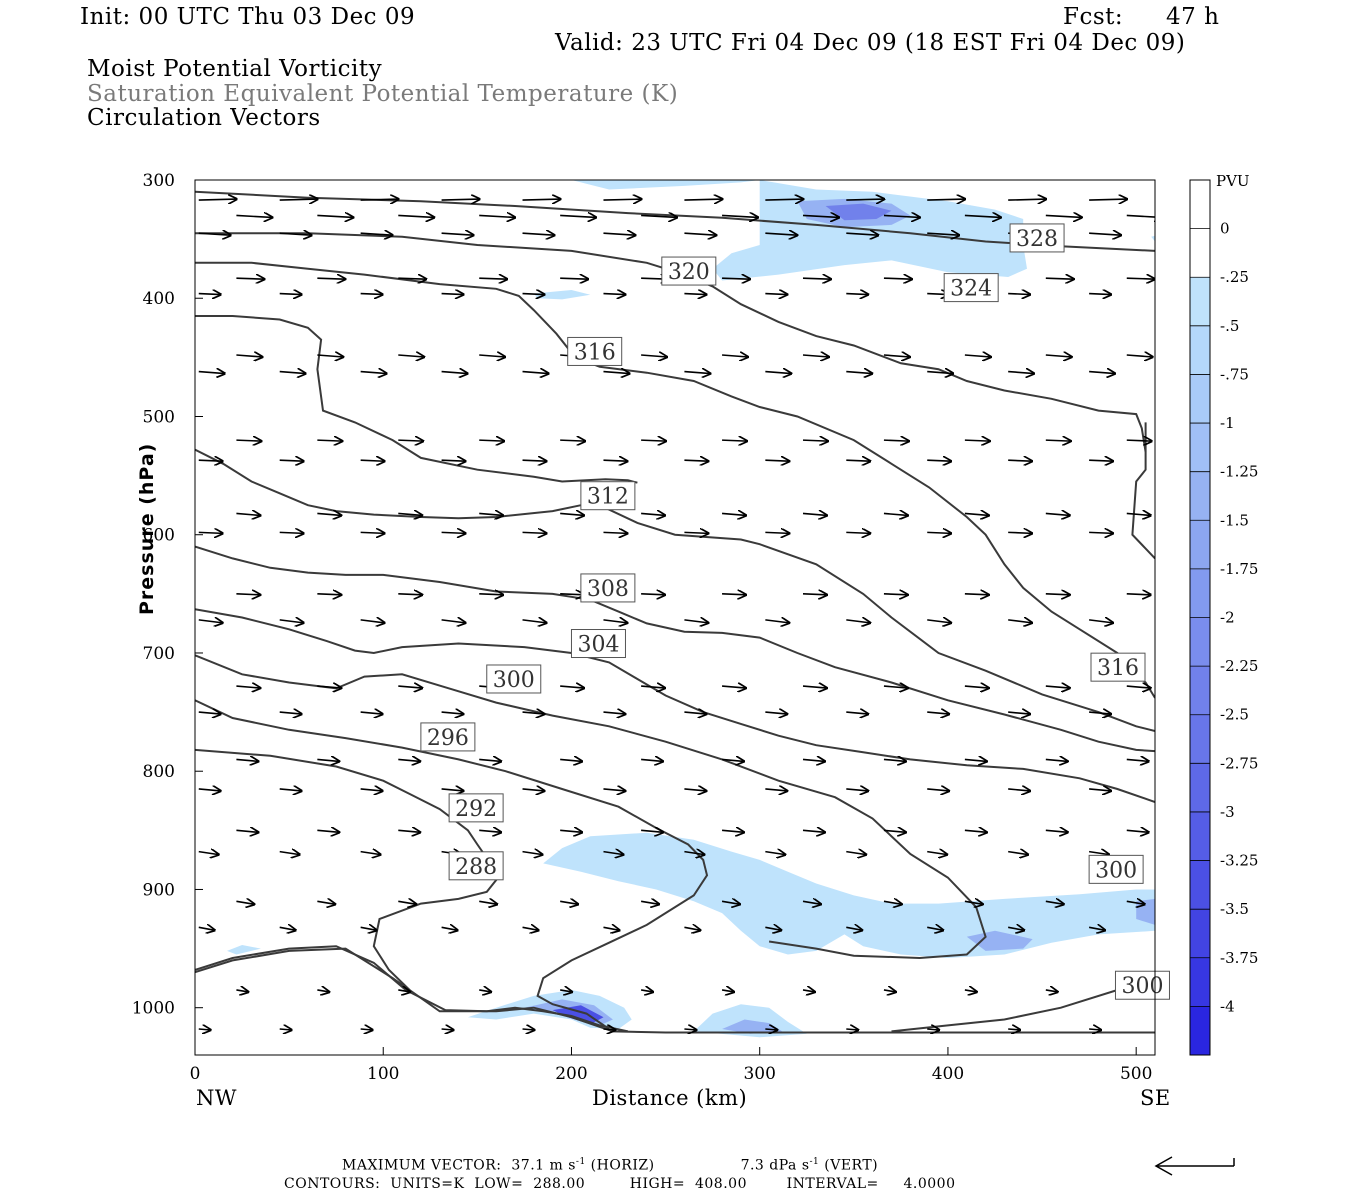 The height and width of the screenshot is (1200, 1350). I want to click on contour-label: 304, so click(598, 645).